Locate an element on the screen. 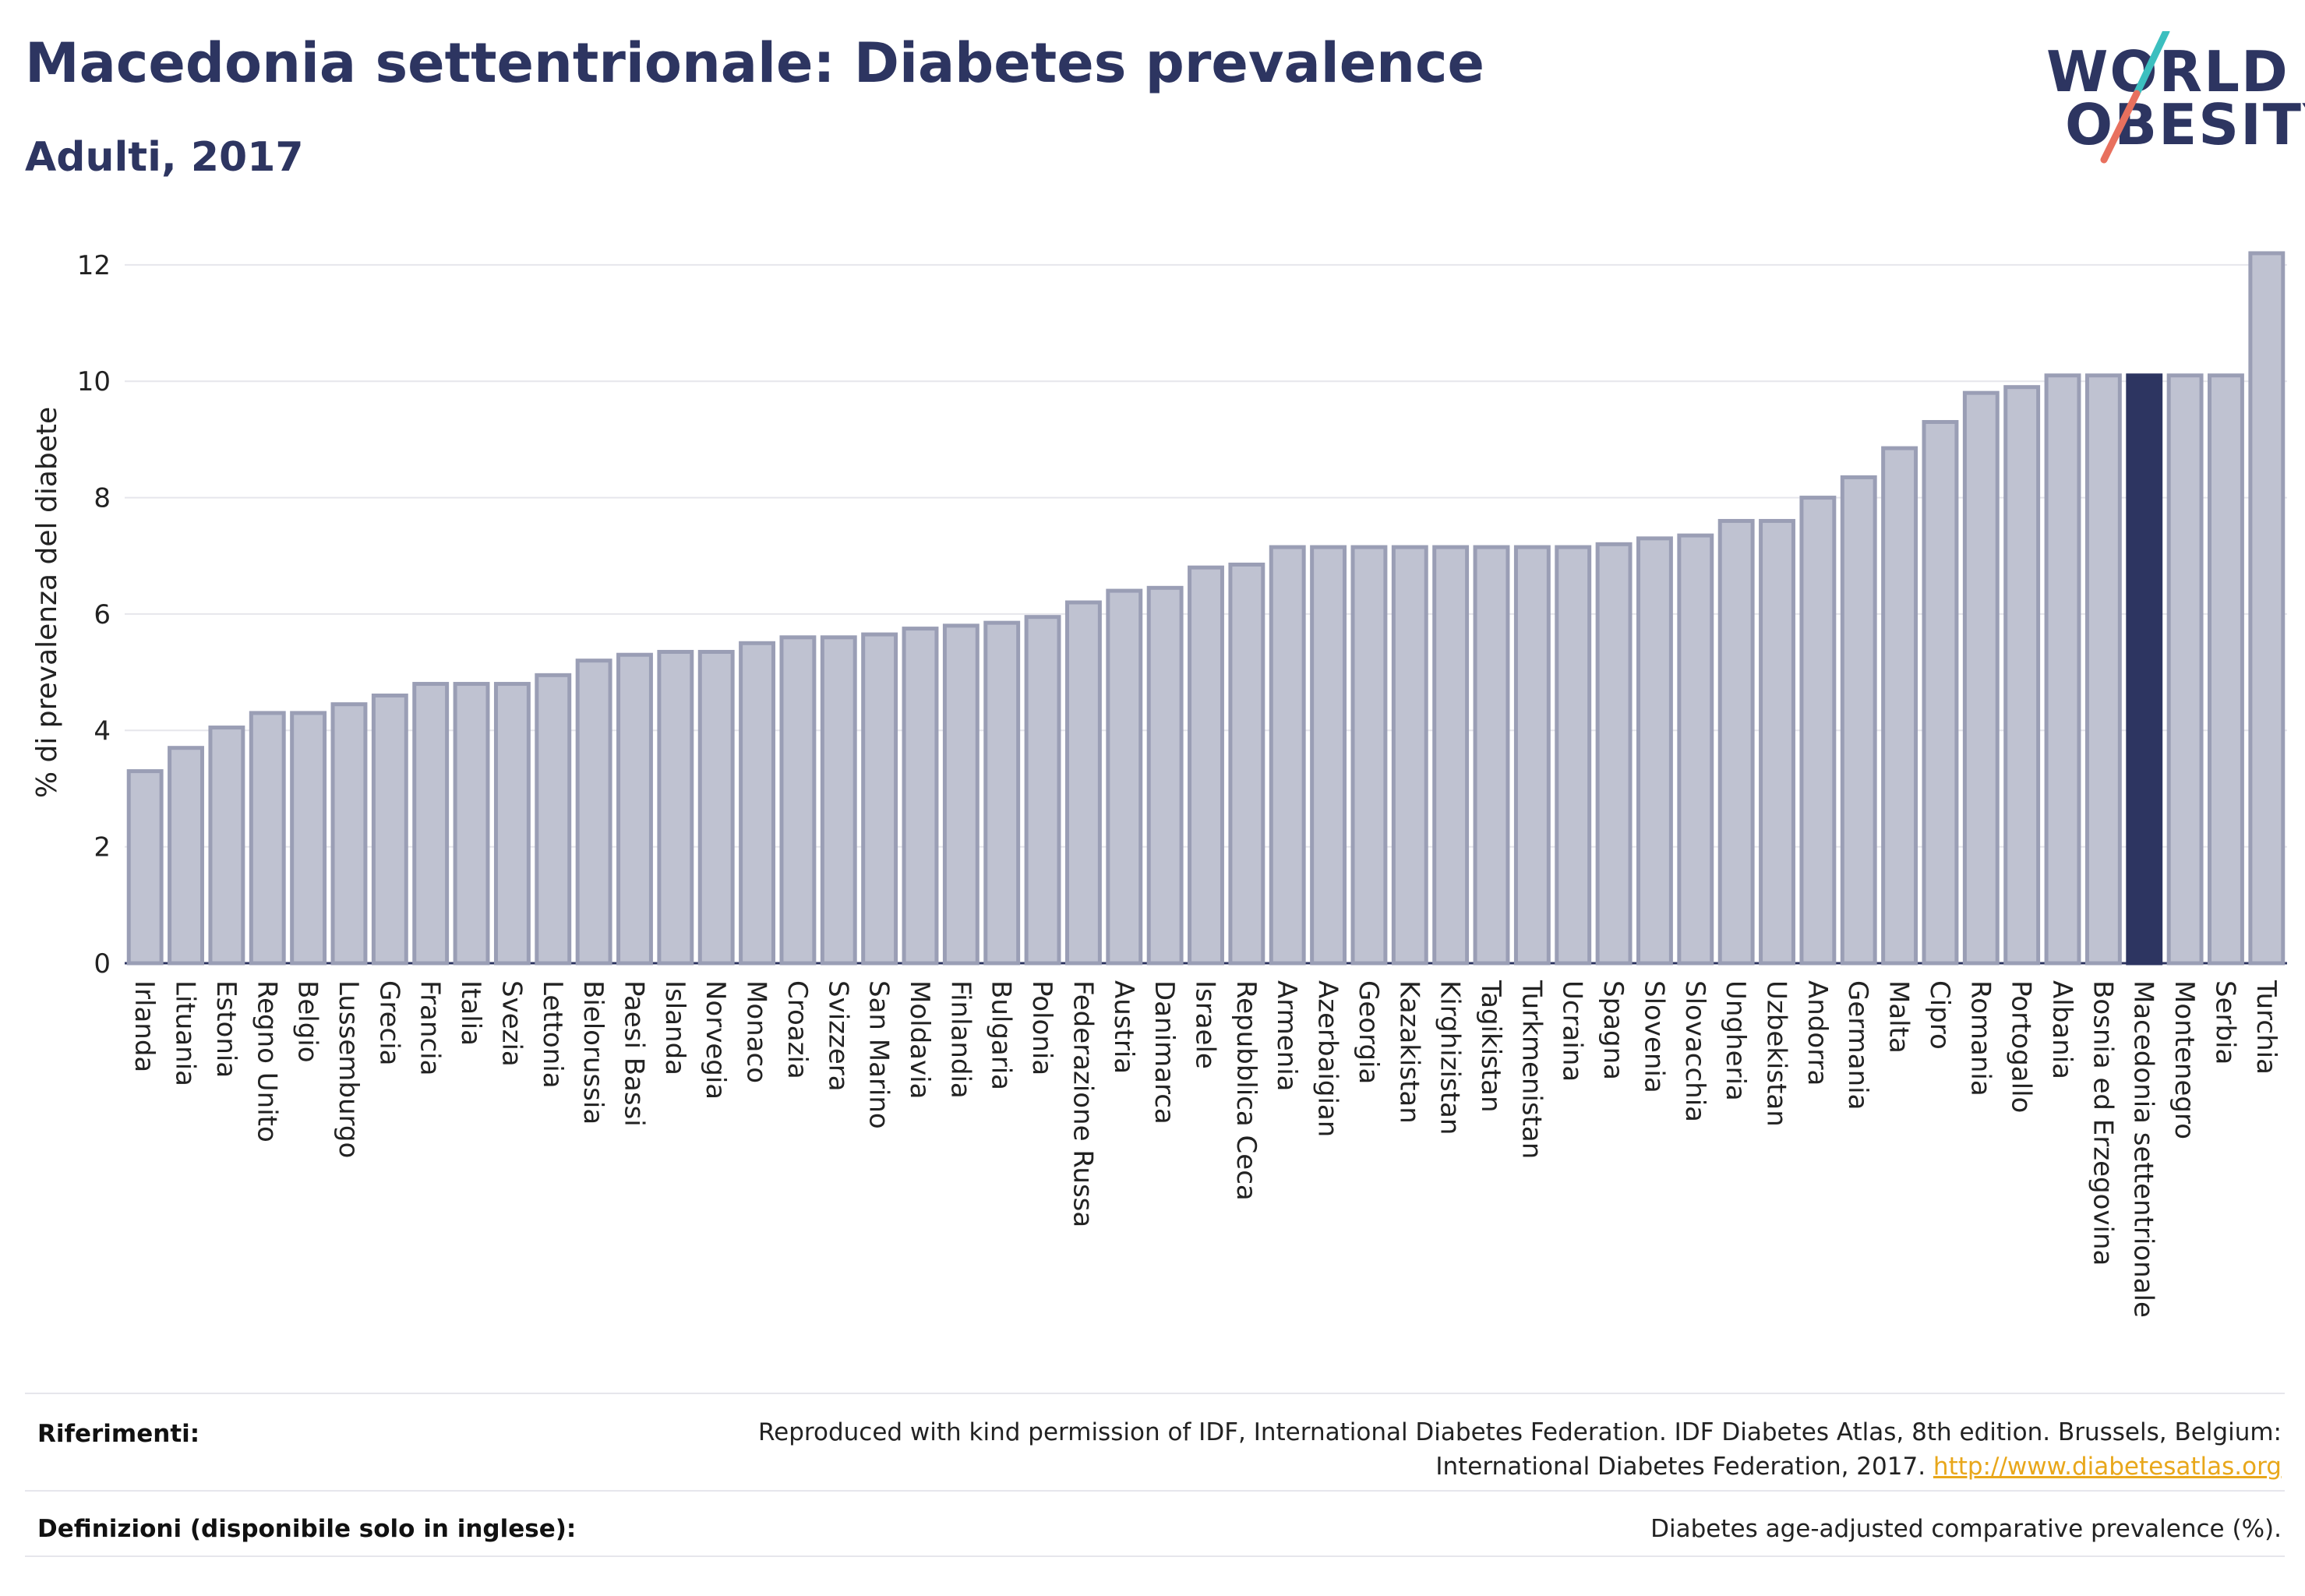 This screenshot has height=1596, width=2305. x-tick-label: Repubblica Ceca is located at coordinates (1246, 1090).